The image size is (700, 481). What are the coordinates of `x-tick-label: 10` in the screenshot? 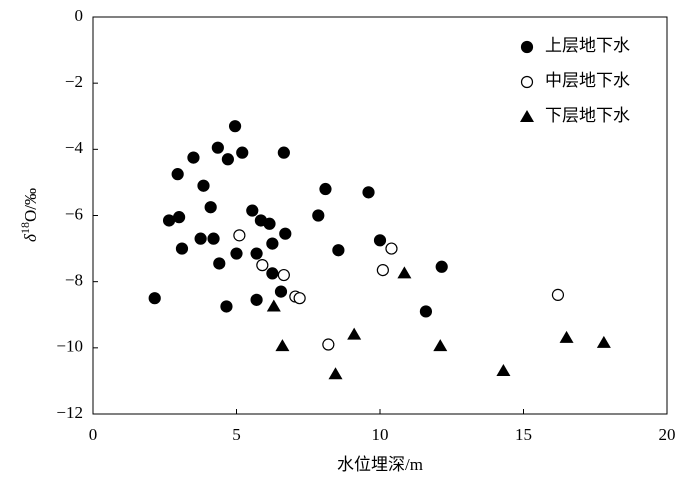 It's located at (380, 434).